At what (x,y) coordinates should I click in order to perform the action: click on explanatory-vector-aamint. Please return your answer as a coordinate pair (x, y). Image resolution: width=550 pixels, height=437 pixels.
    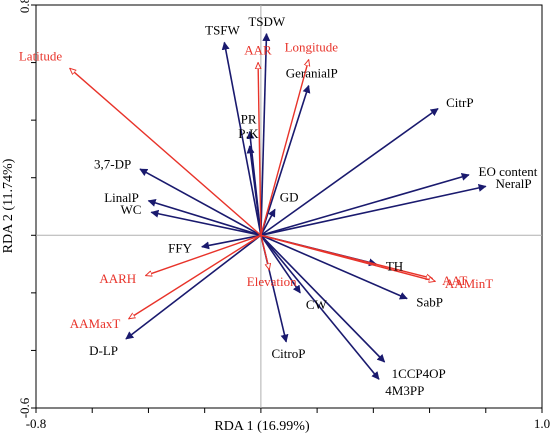
    Looking at the image, I should click on (347, 257).